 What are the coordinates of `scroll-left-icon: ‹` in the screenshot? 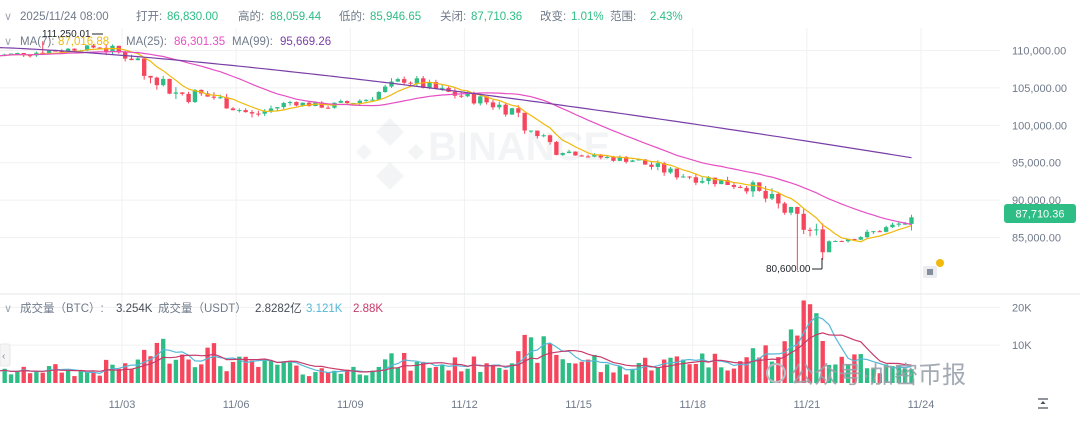 It's located at (5, 355).